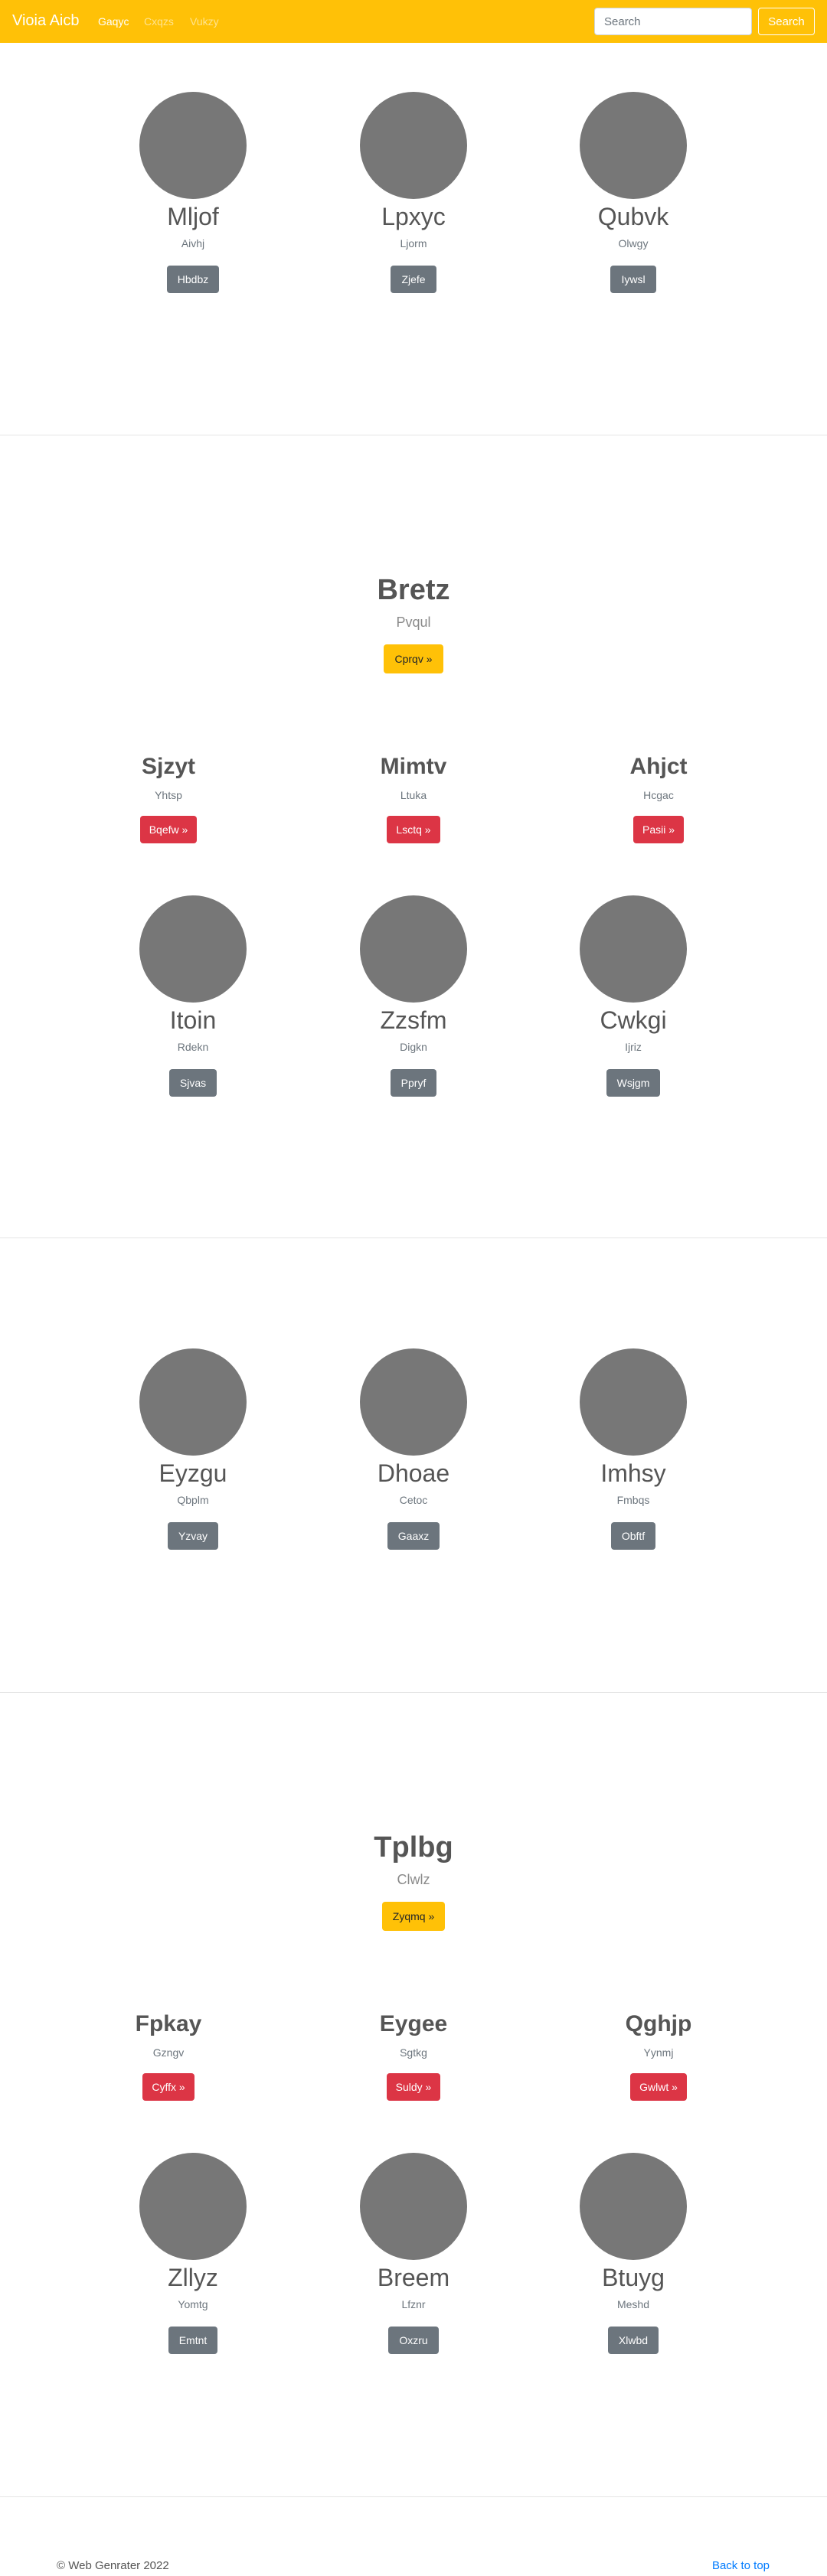 This screenshot has width=827, height=2576. I want to click on hero-subtitle: Pvqul, so click(413, 622).